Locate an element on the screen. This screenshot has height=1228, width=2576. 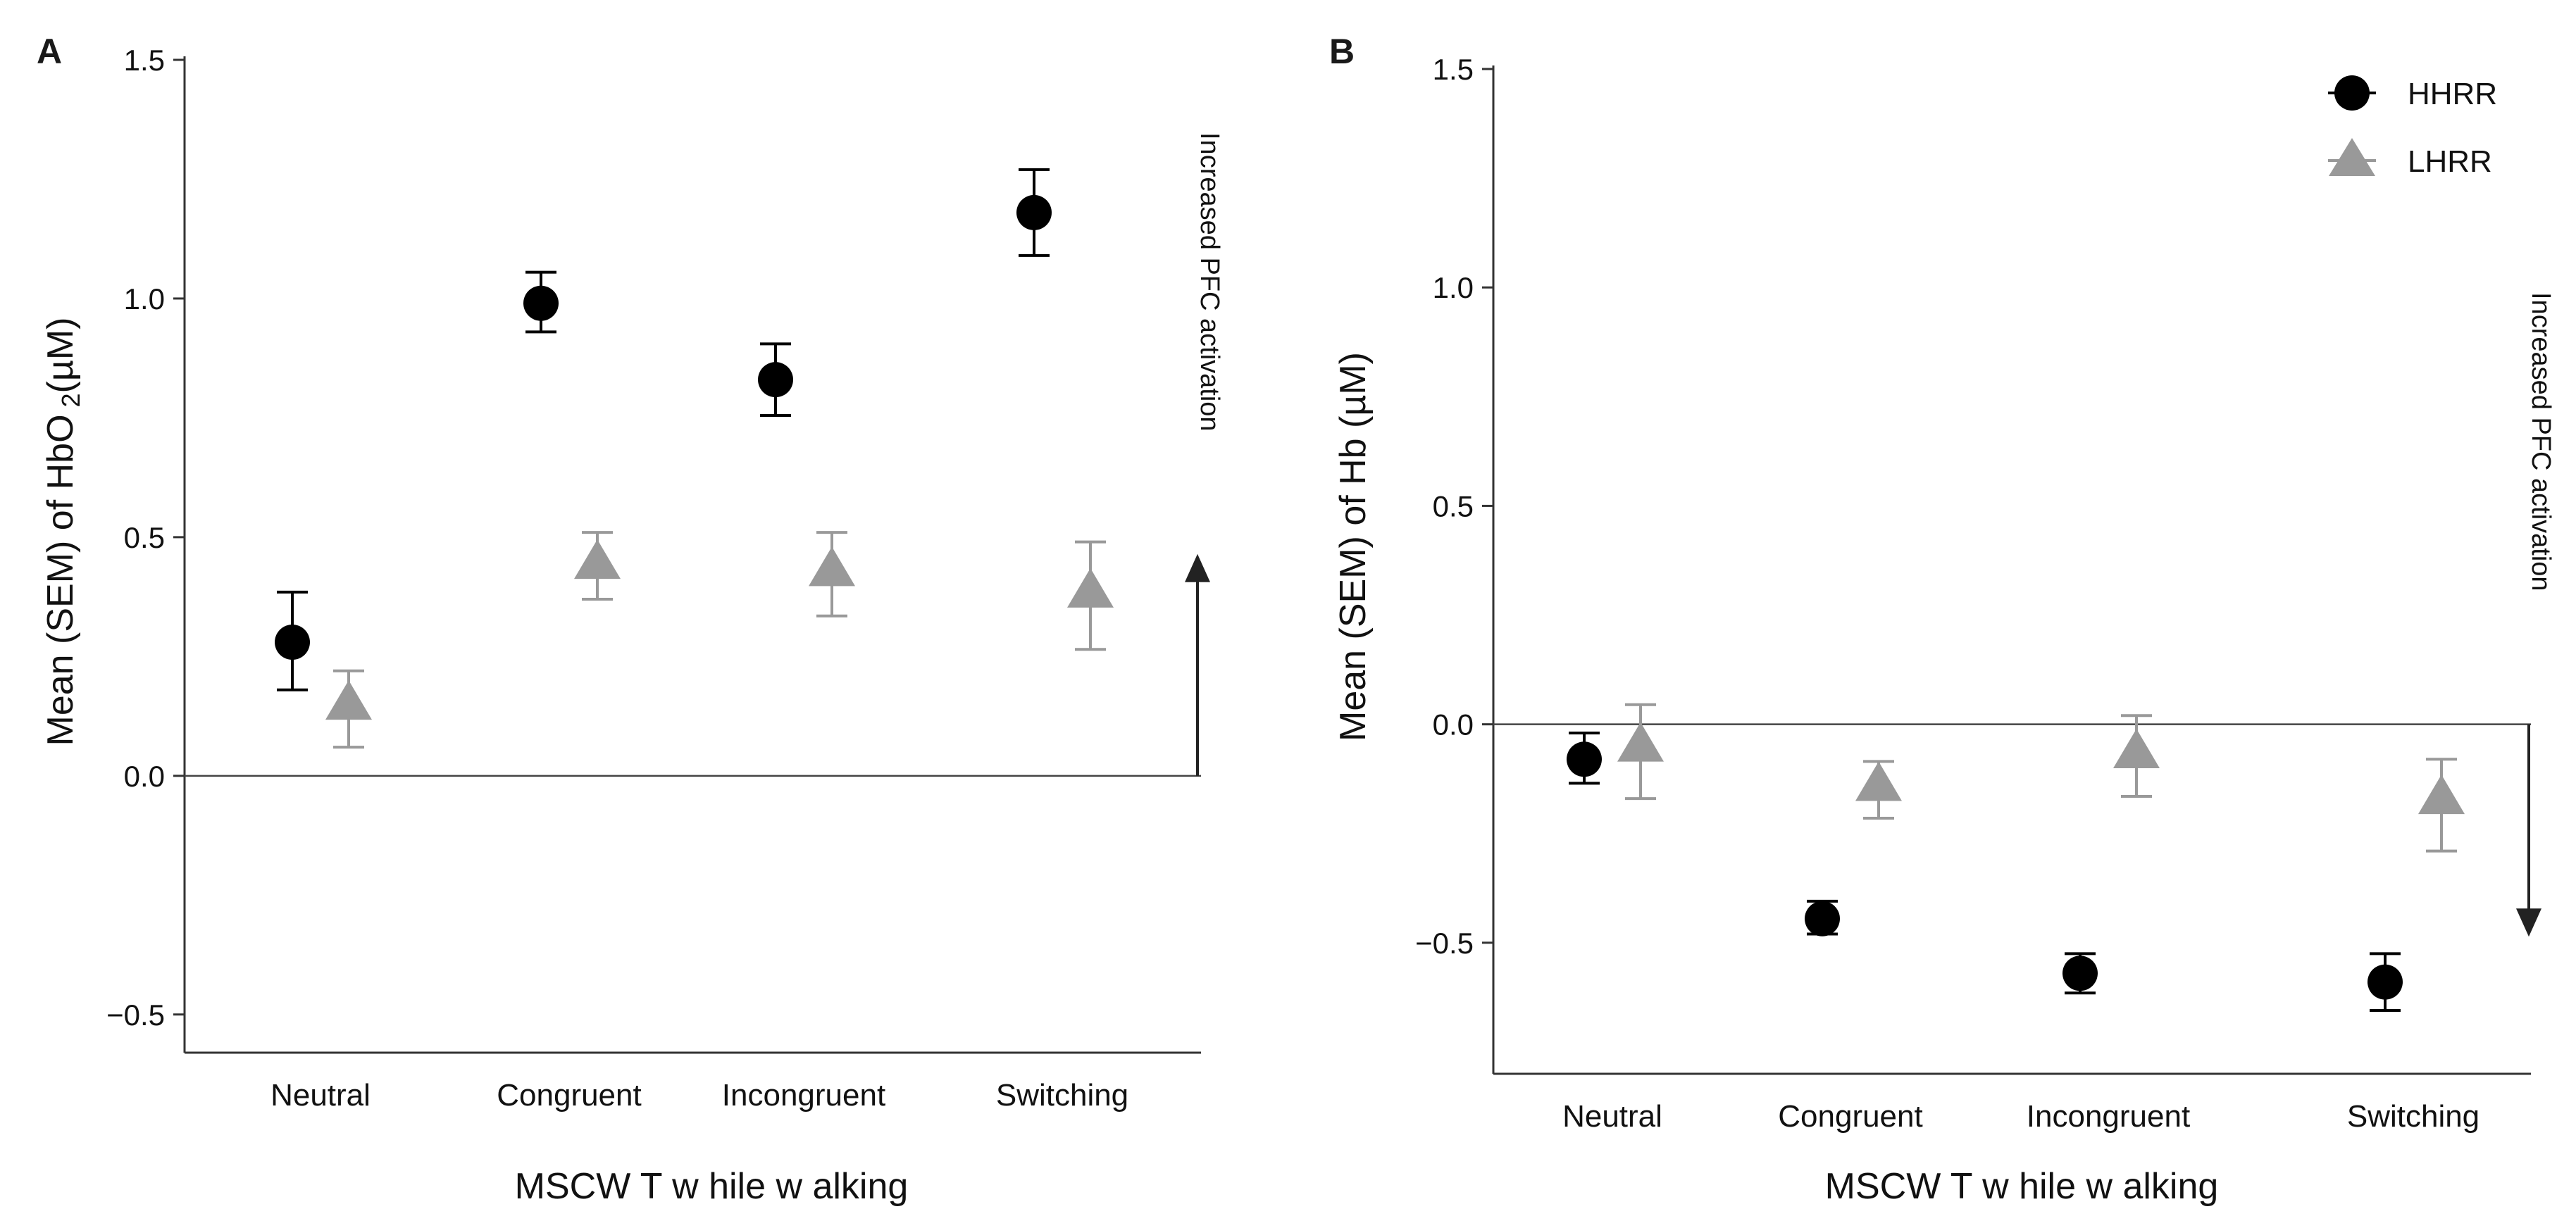
panel-a-y-tick: −0.5 is located at coordinates (145, 1015).